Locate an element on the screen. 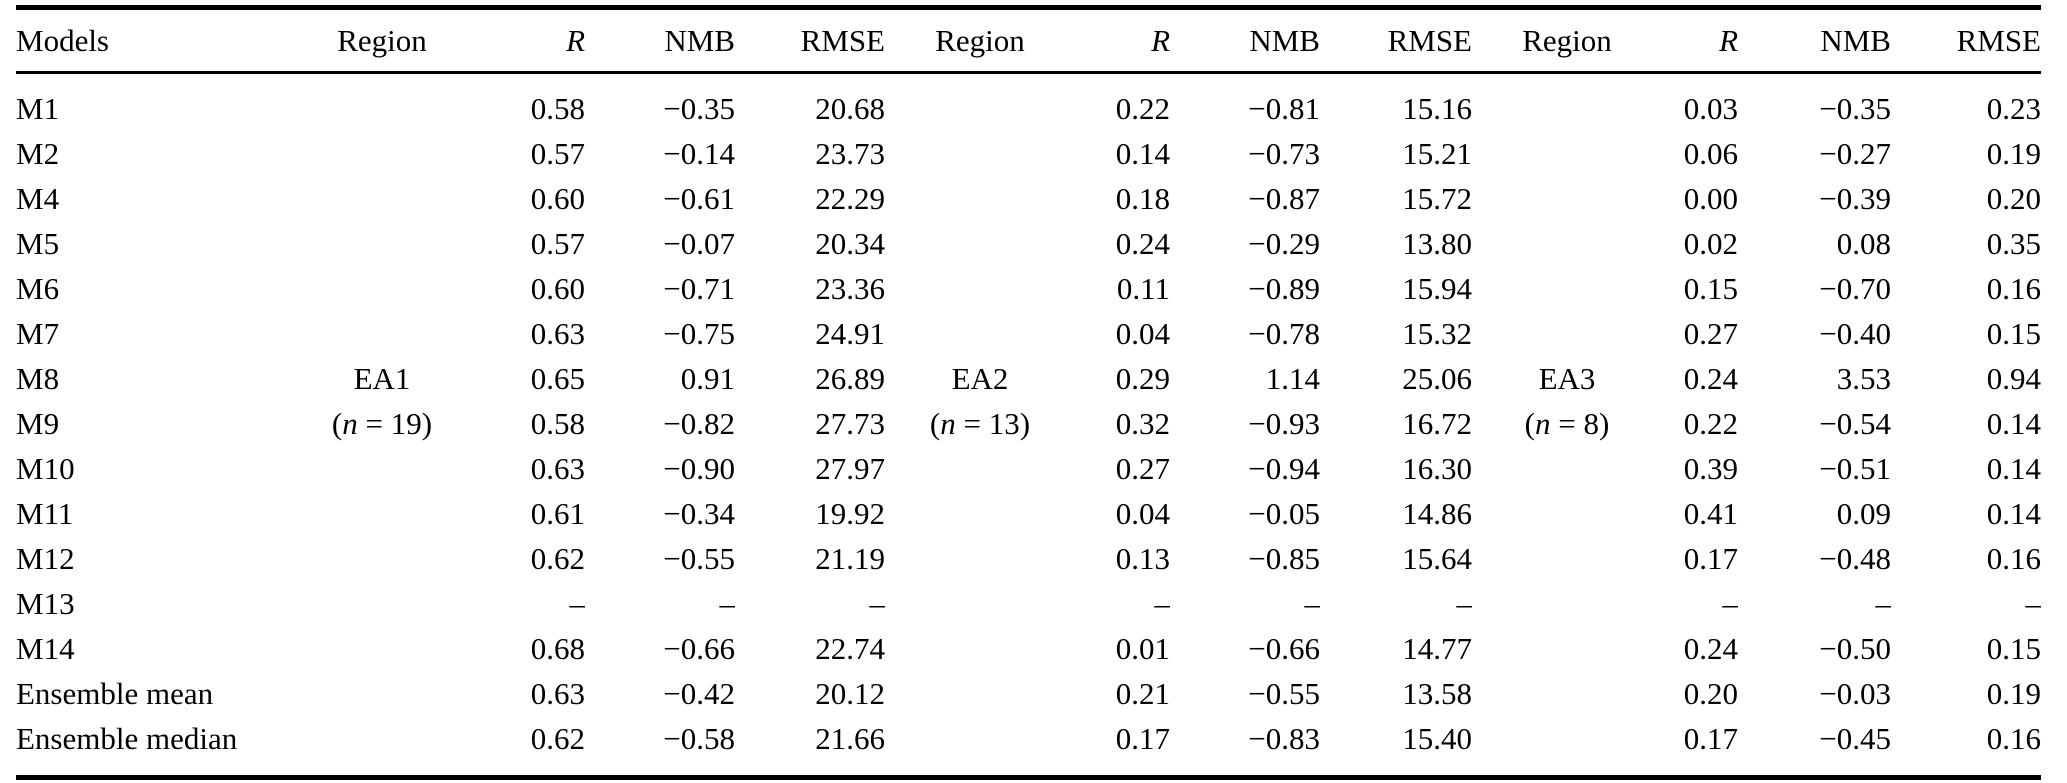 This screenshot has height=783, width=2067. metric-value: −0.45 is located at coordinates (1855, 738).